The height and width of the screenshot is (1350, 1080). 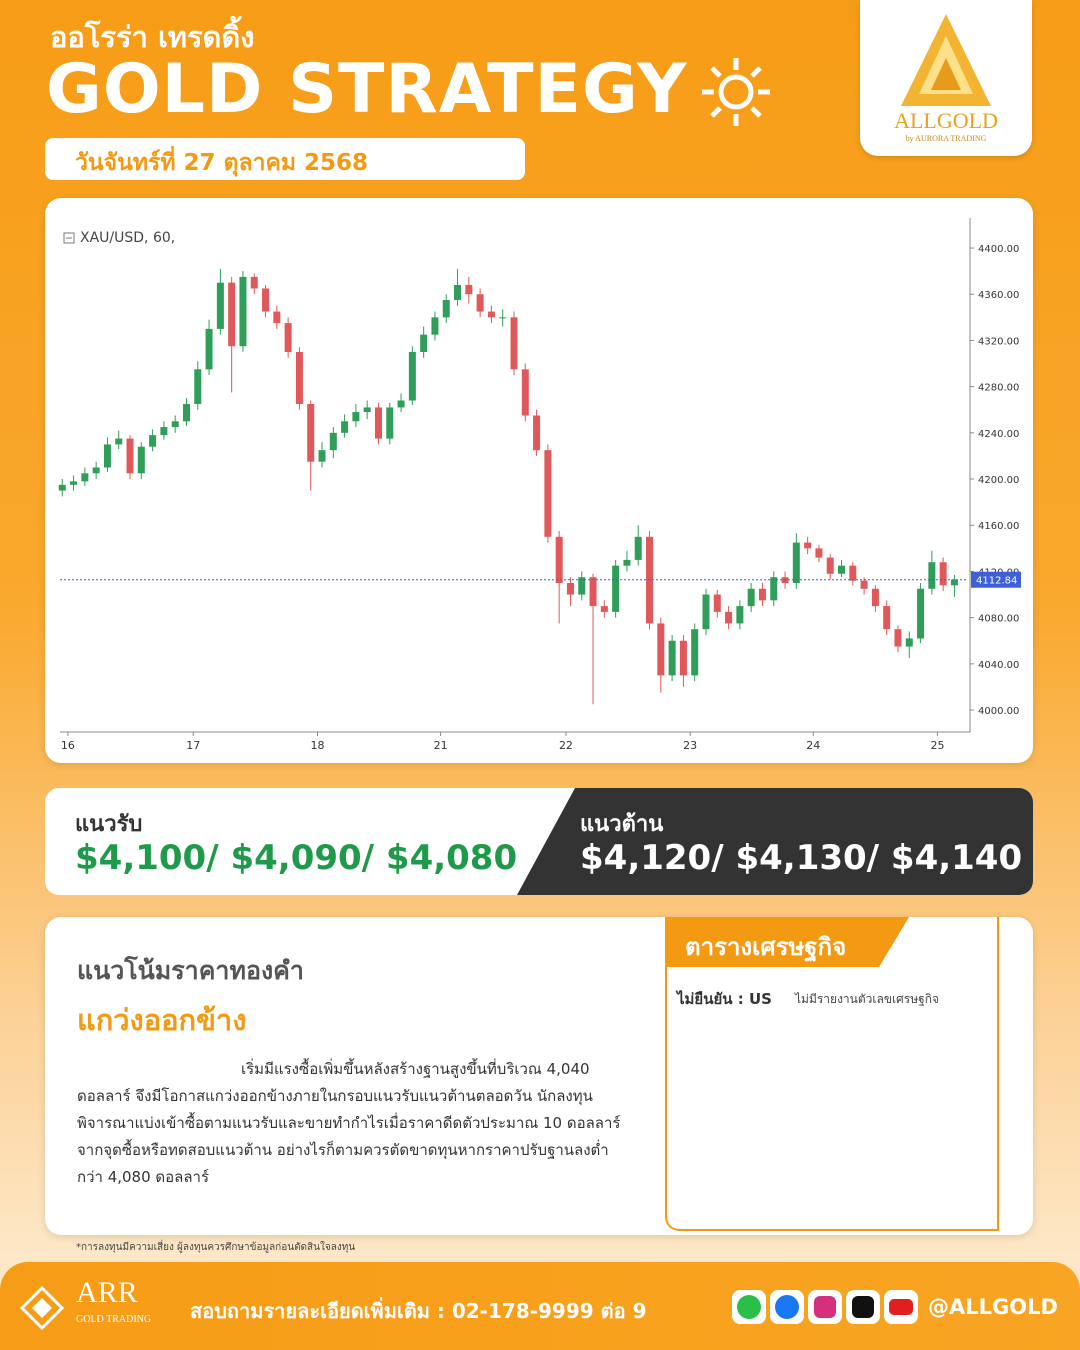 What do you see at coordinates (998, 434) in the screenshot?
I see `y-tick-label: 4240.00` at bounding box center [998, 434].